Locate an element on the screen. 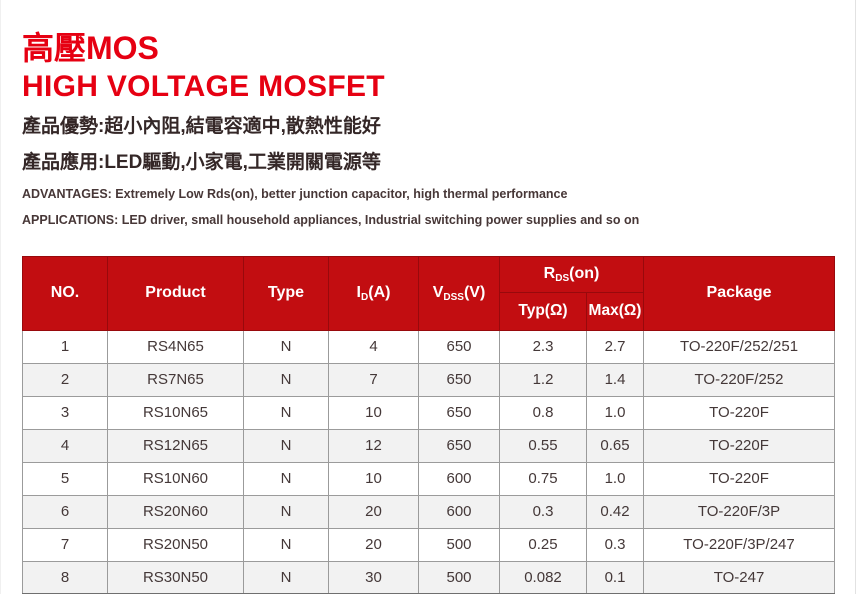 This screenshot has width=860, height=594. table-row: 2 RS7N65 N 7 650 1.2 1.4 TO-220F/252 is located at coordinates (429, 379).